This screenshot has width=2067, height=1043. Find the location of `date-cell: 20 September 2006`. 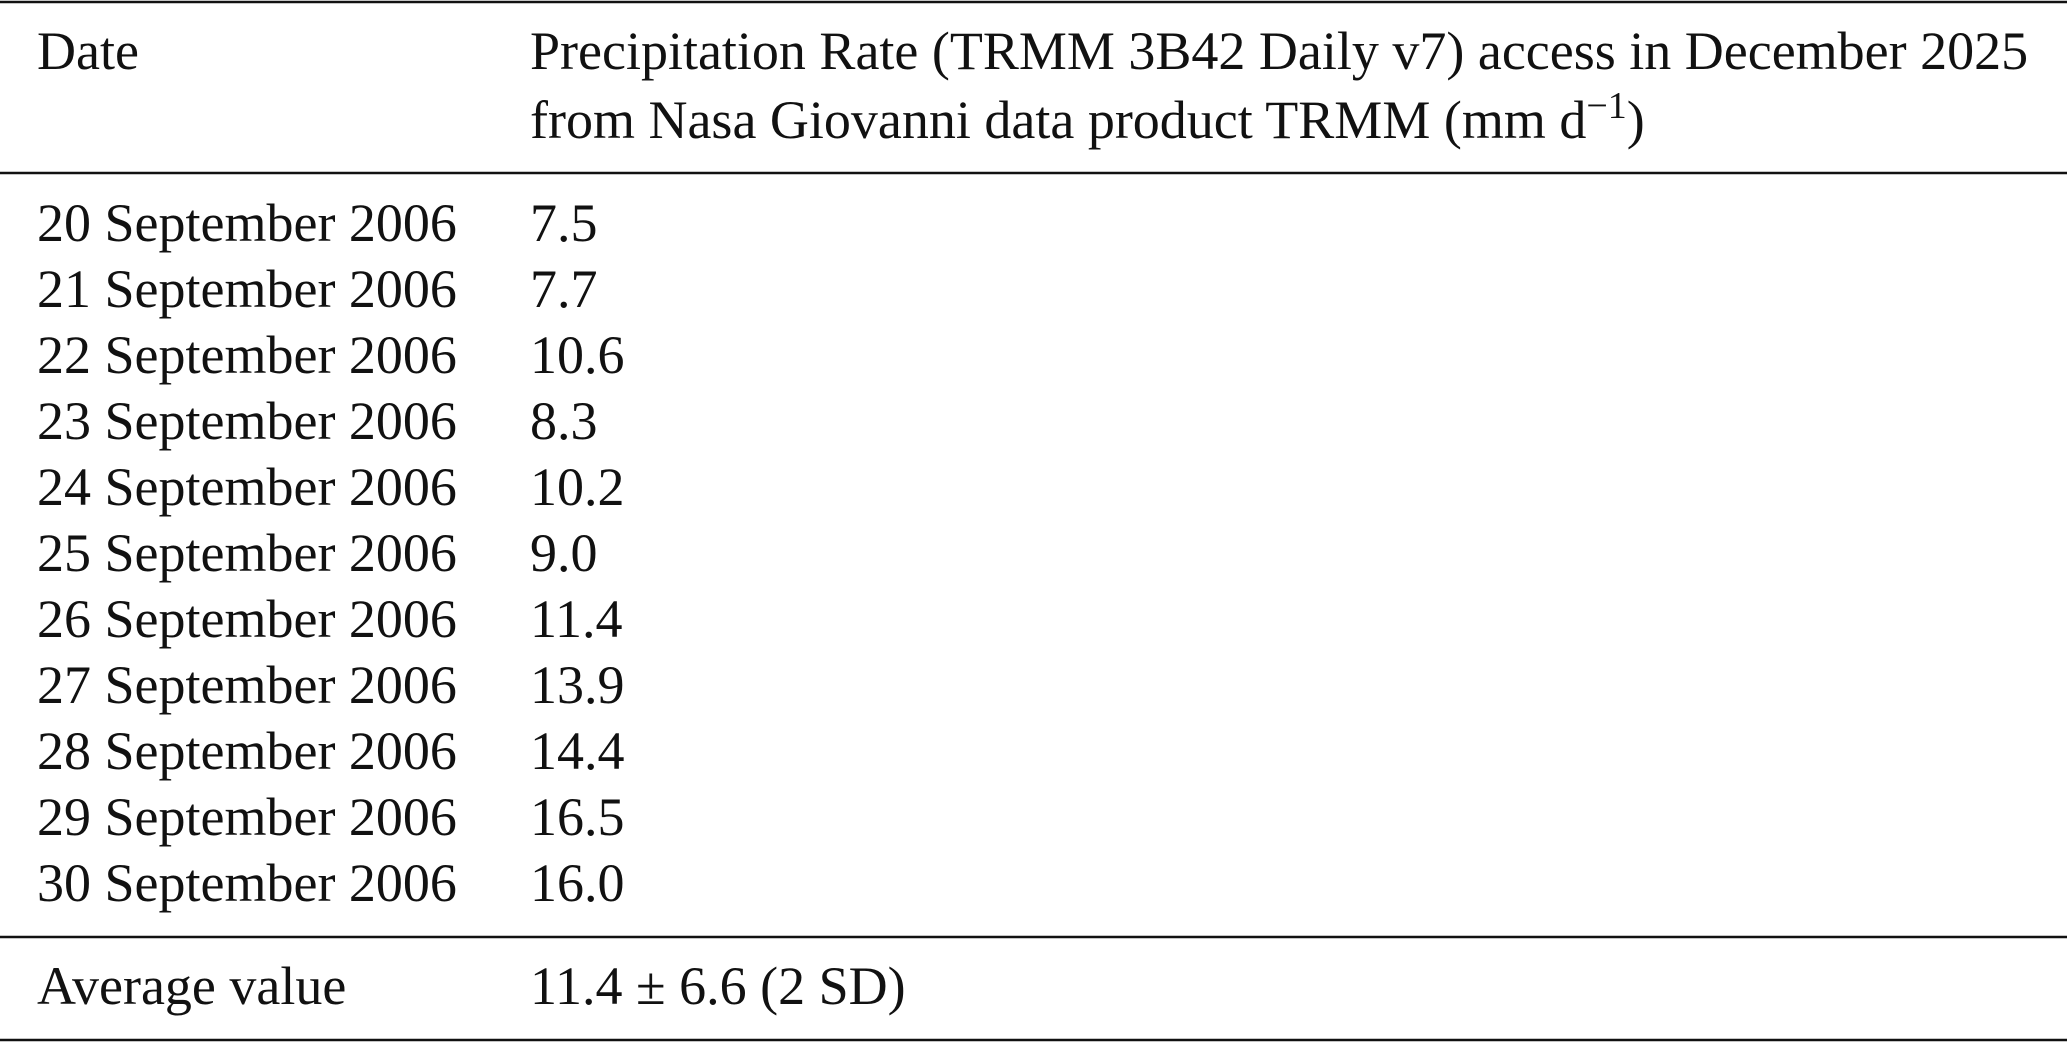

date-cell: 20 September 2006 is located at coordinates (247, 223).